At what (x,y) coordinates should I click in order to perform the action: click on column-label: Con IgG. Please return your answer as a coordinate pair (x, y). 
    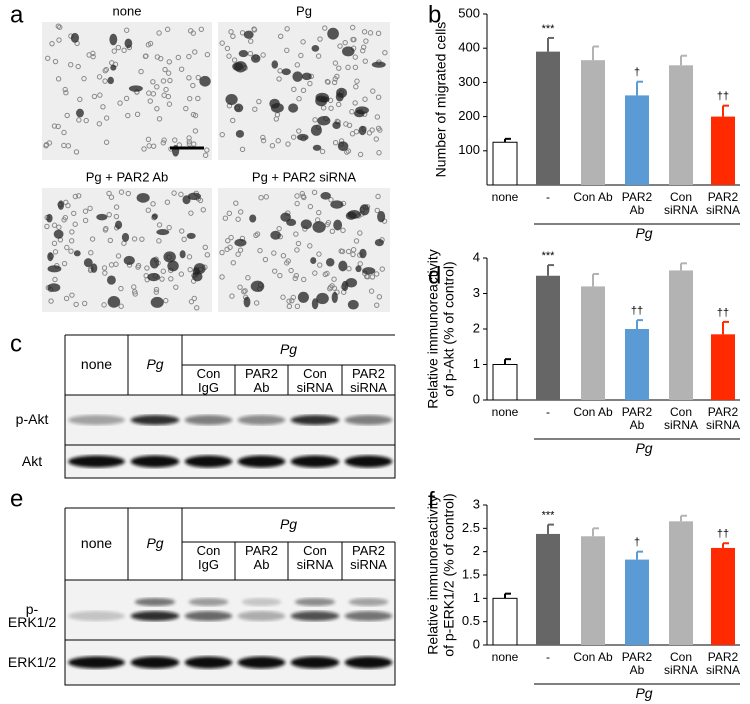
    Looking at the image, I should click on (208, 380).